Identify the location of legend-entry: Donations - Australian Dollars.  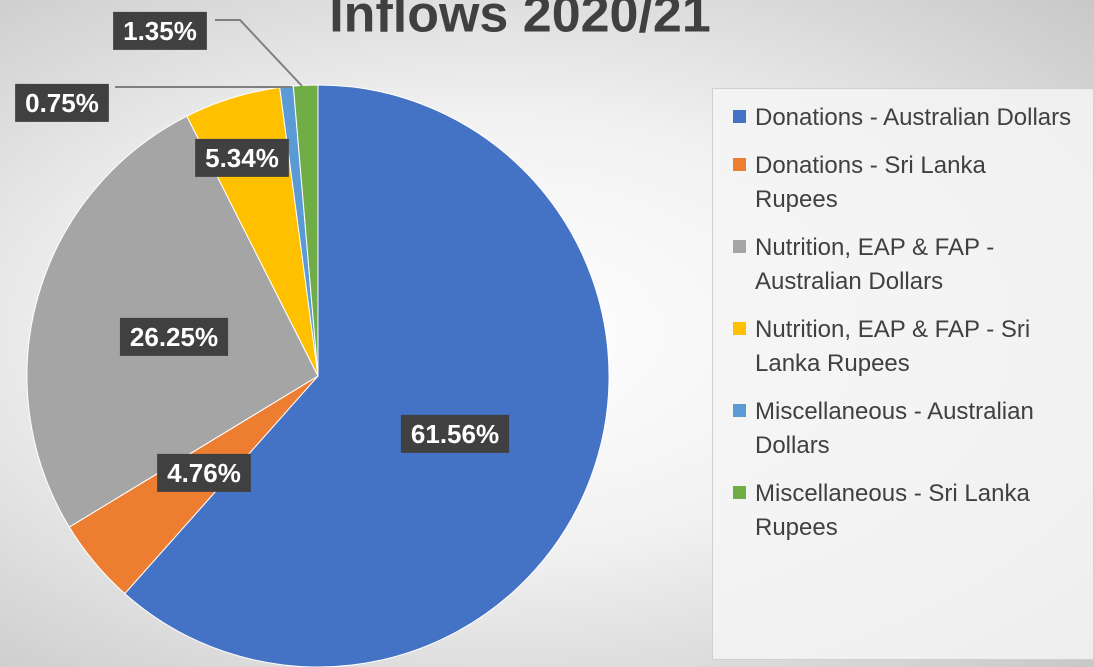
(913, 118).